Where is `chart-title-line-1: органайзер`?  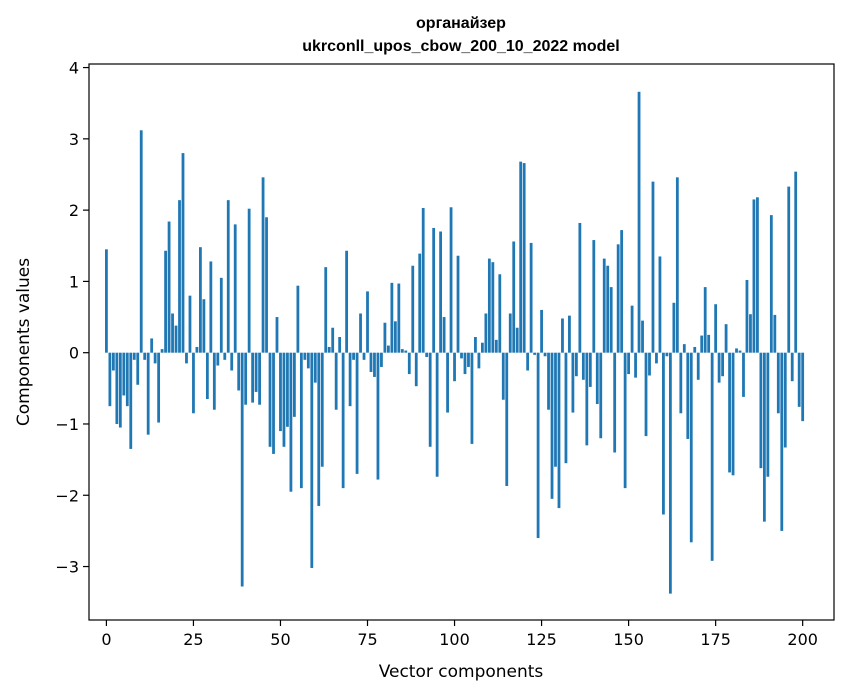
chart-title-line-1: органайзер is located at coordinates (461, 23).